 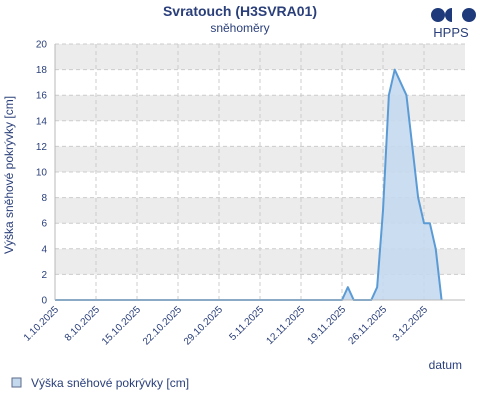 What do you see at coordinates (121, 325) in the screenshot?
I see `x-tick-label: 15.10.2025` at bounding box center [121, 325].